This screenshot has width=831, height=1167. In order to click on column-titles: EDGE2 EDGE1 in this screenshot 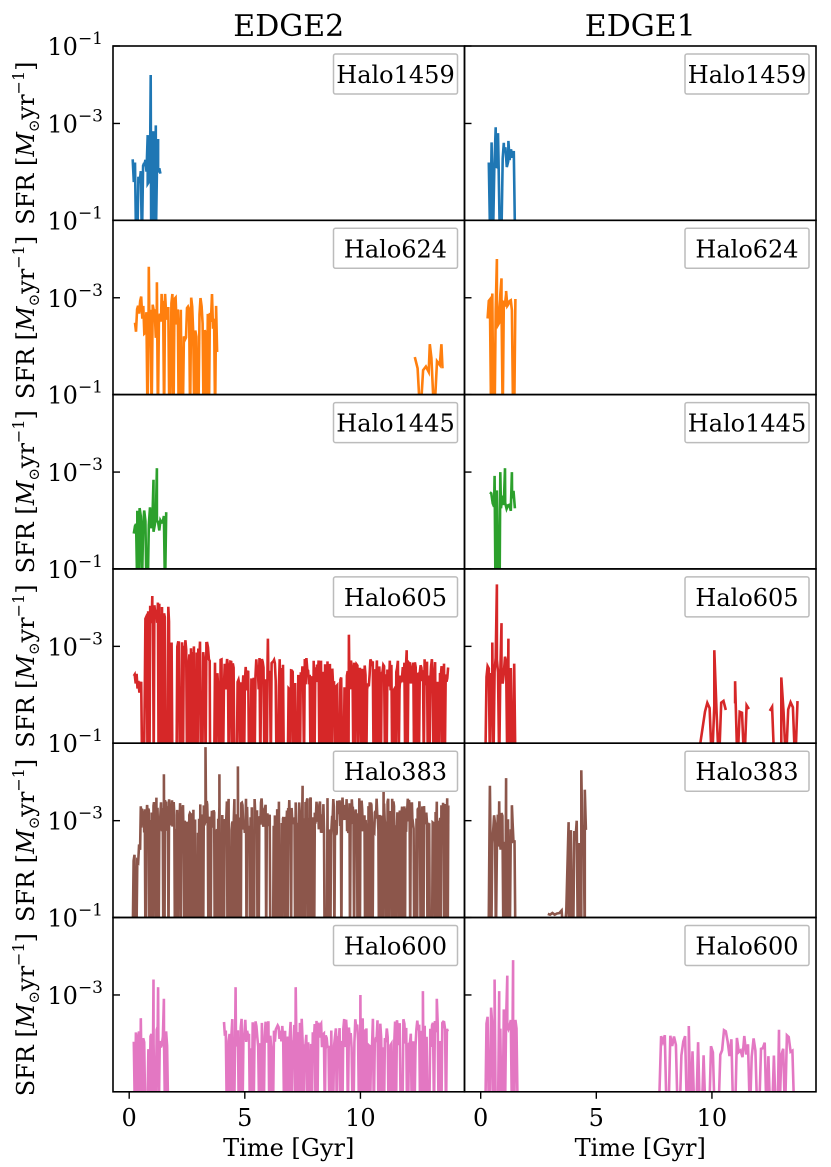, I will do `click(464, 26)`.